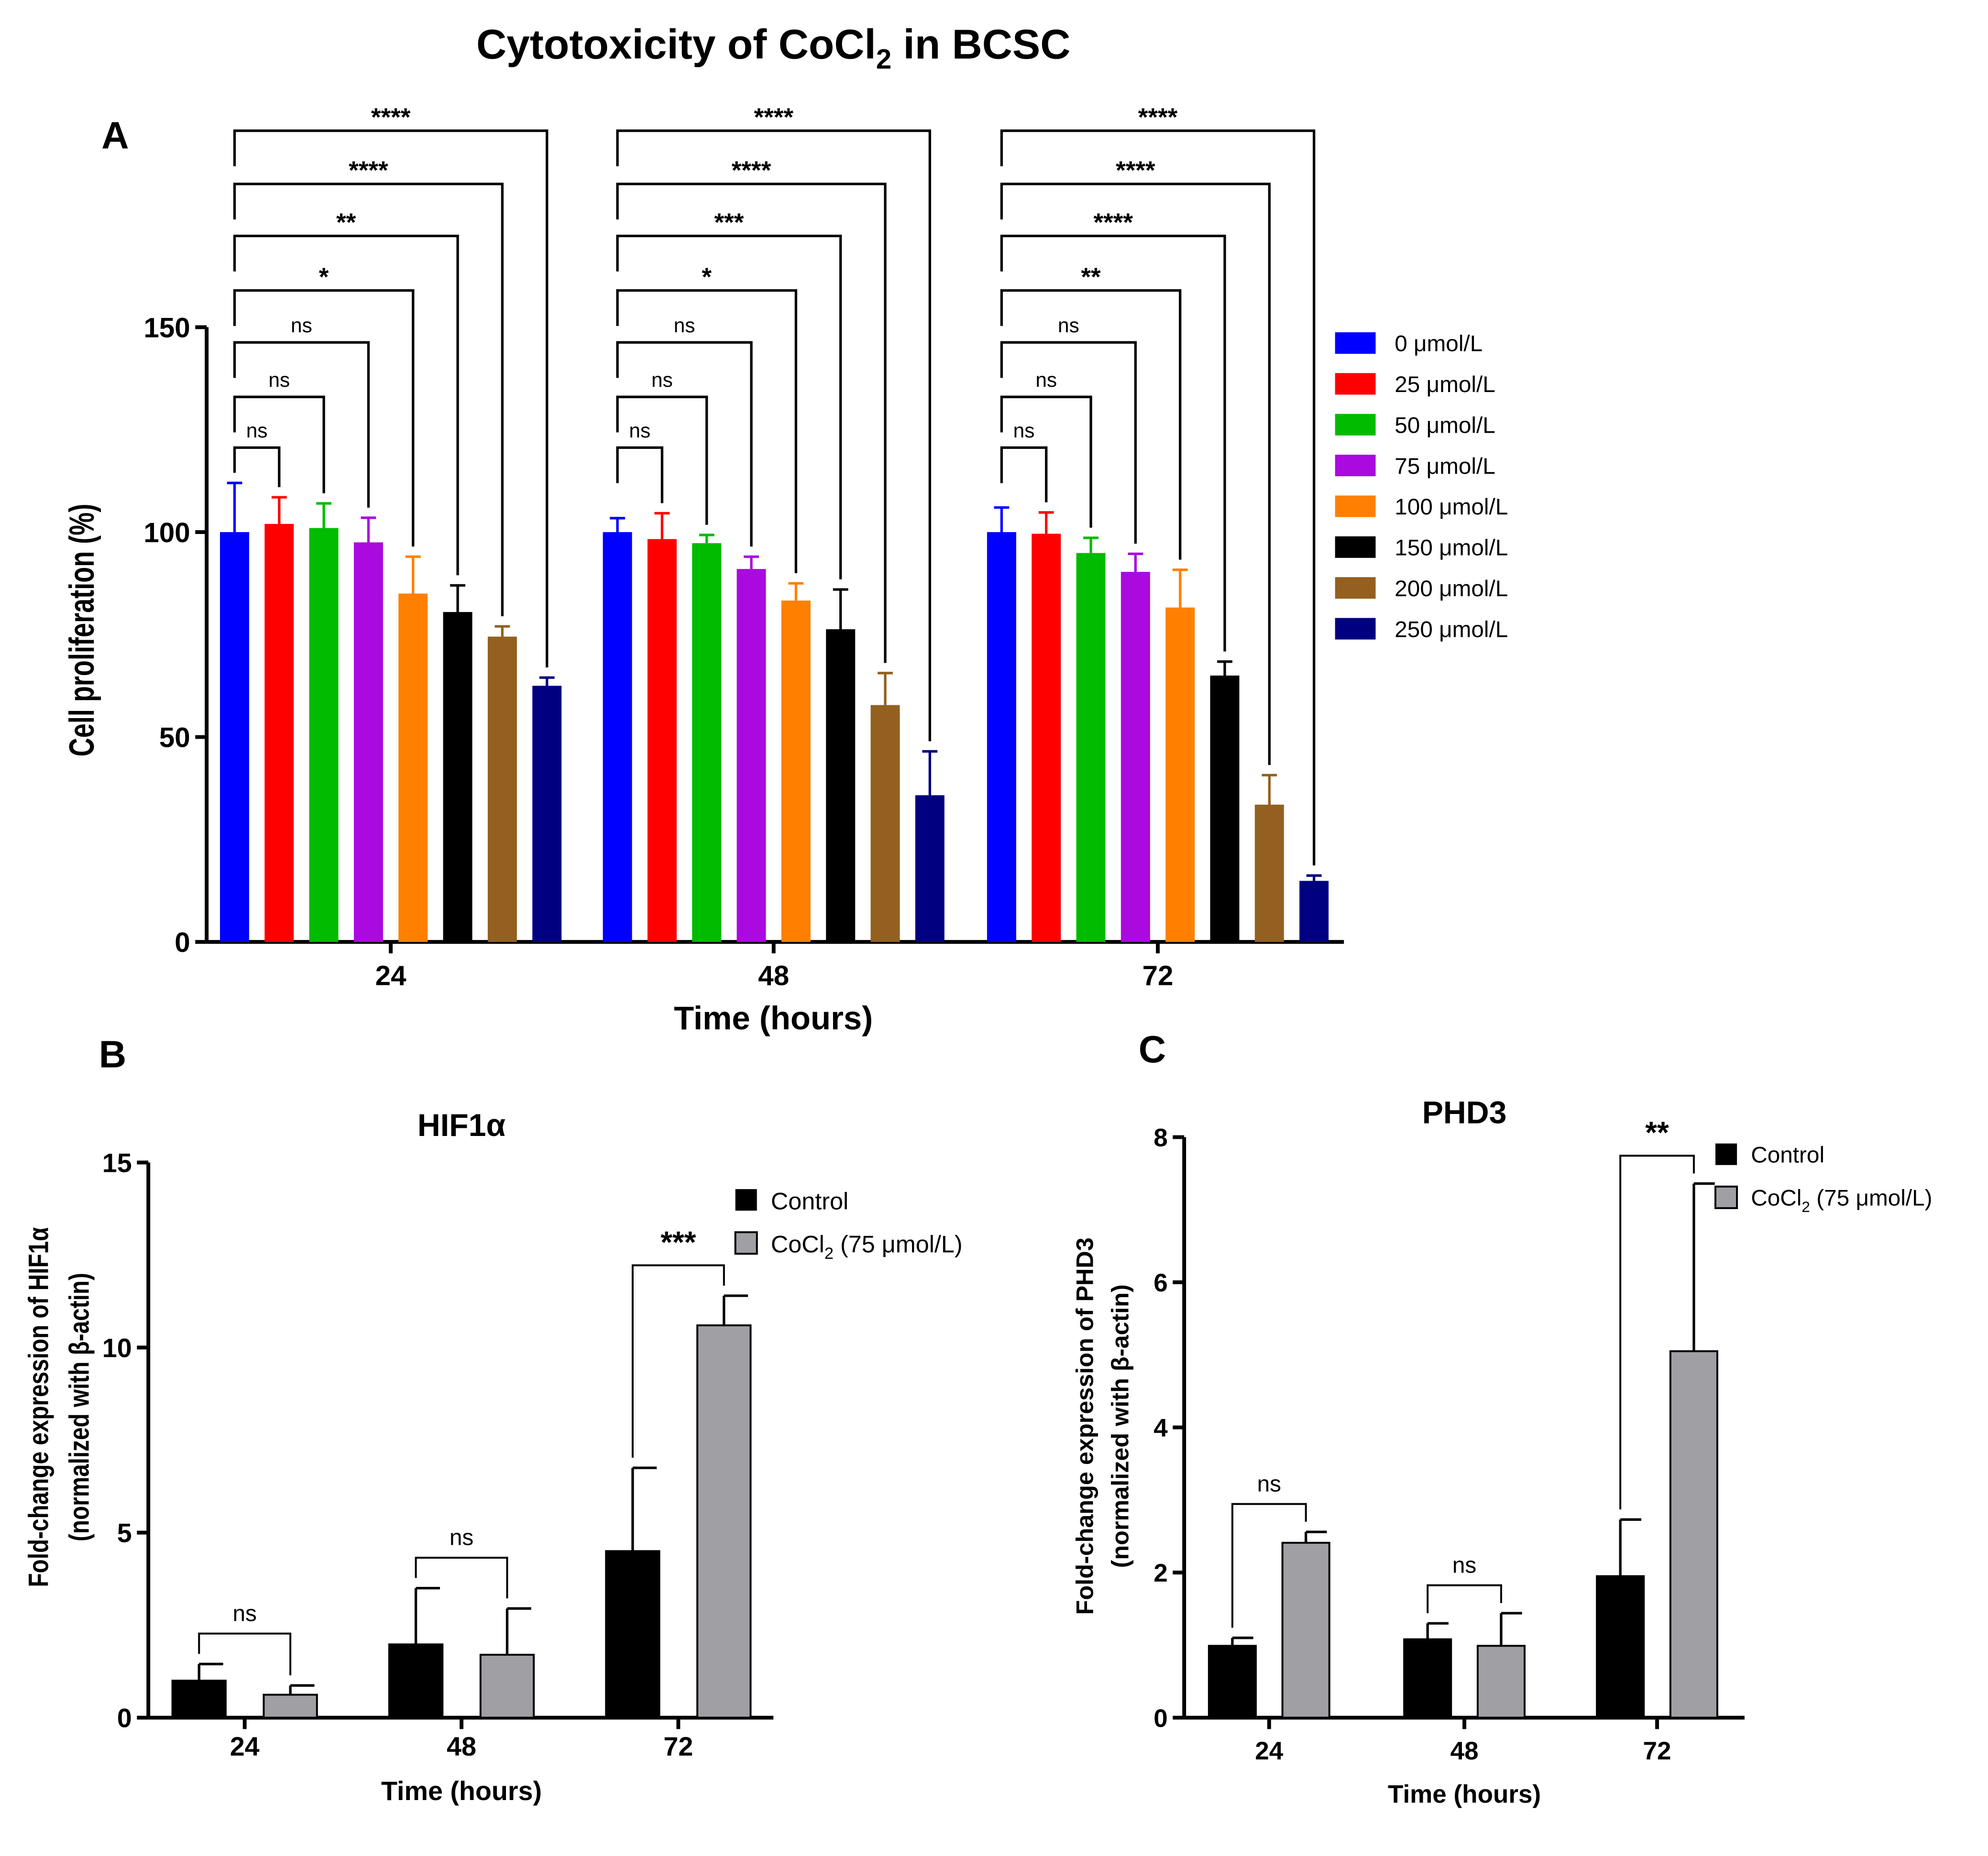  I want to click on y-tick-label: 10, so click(117, 1348).